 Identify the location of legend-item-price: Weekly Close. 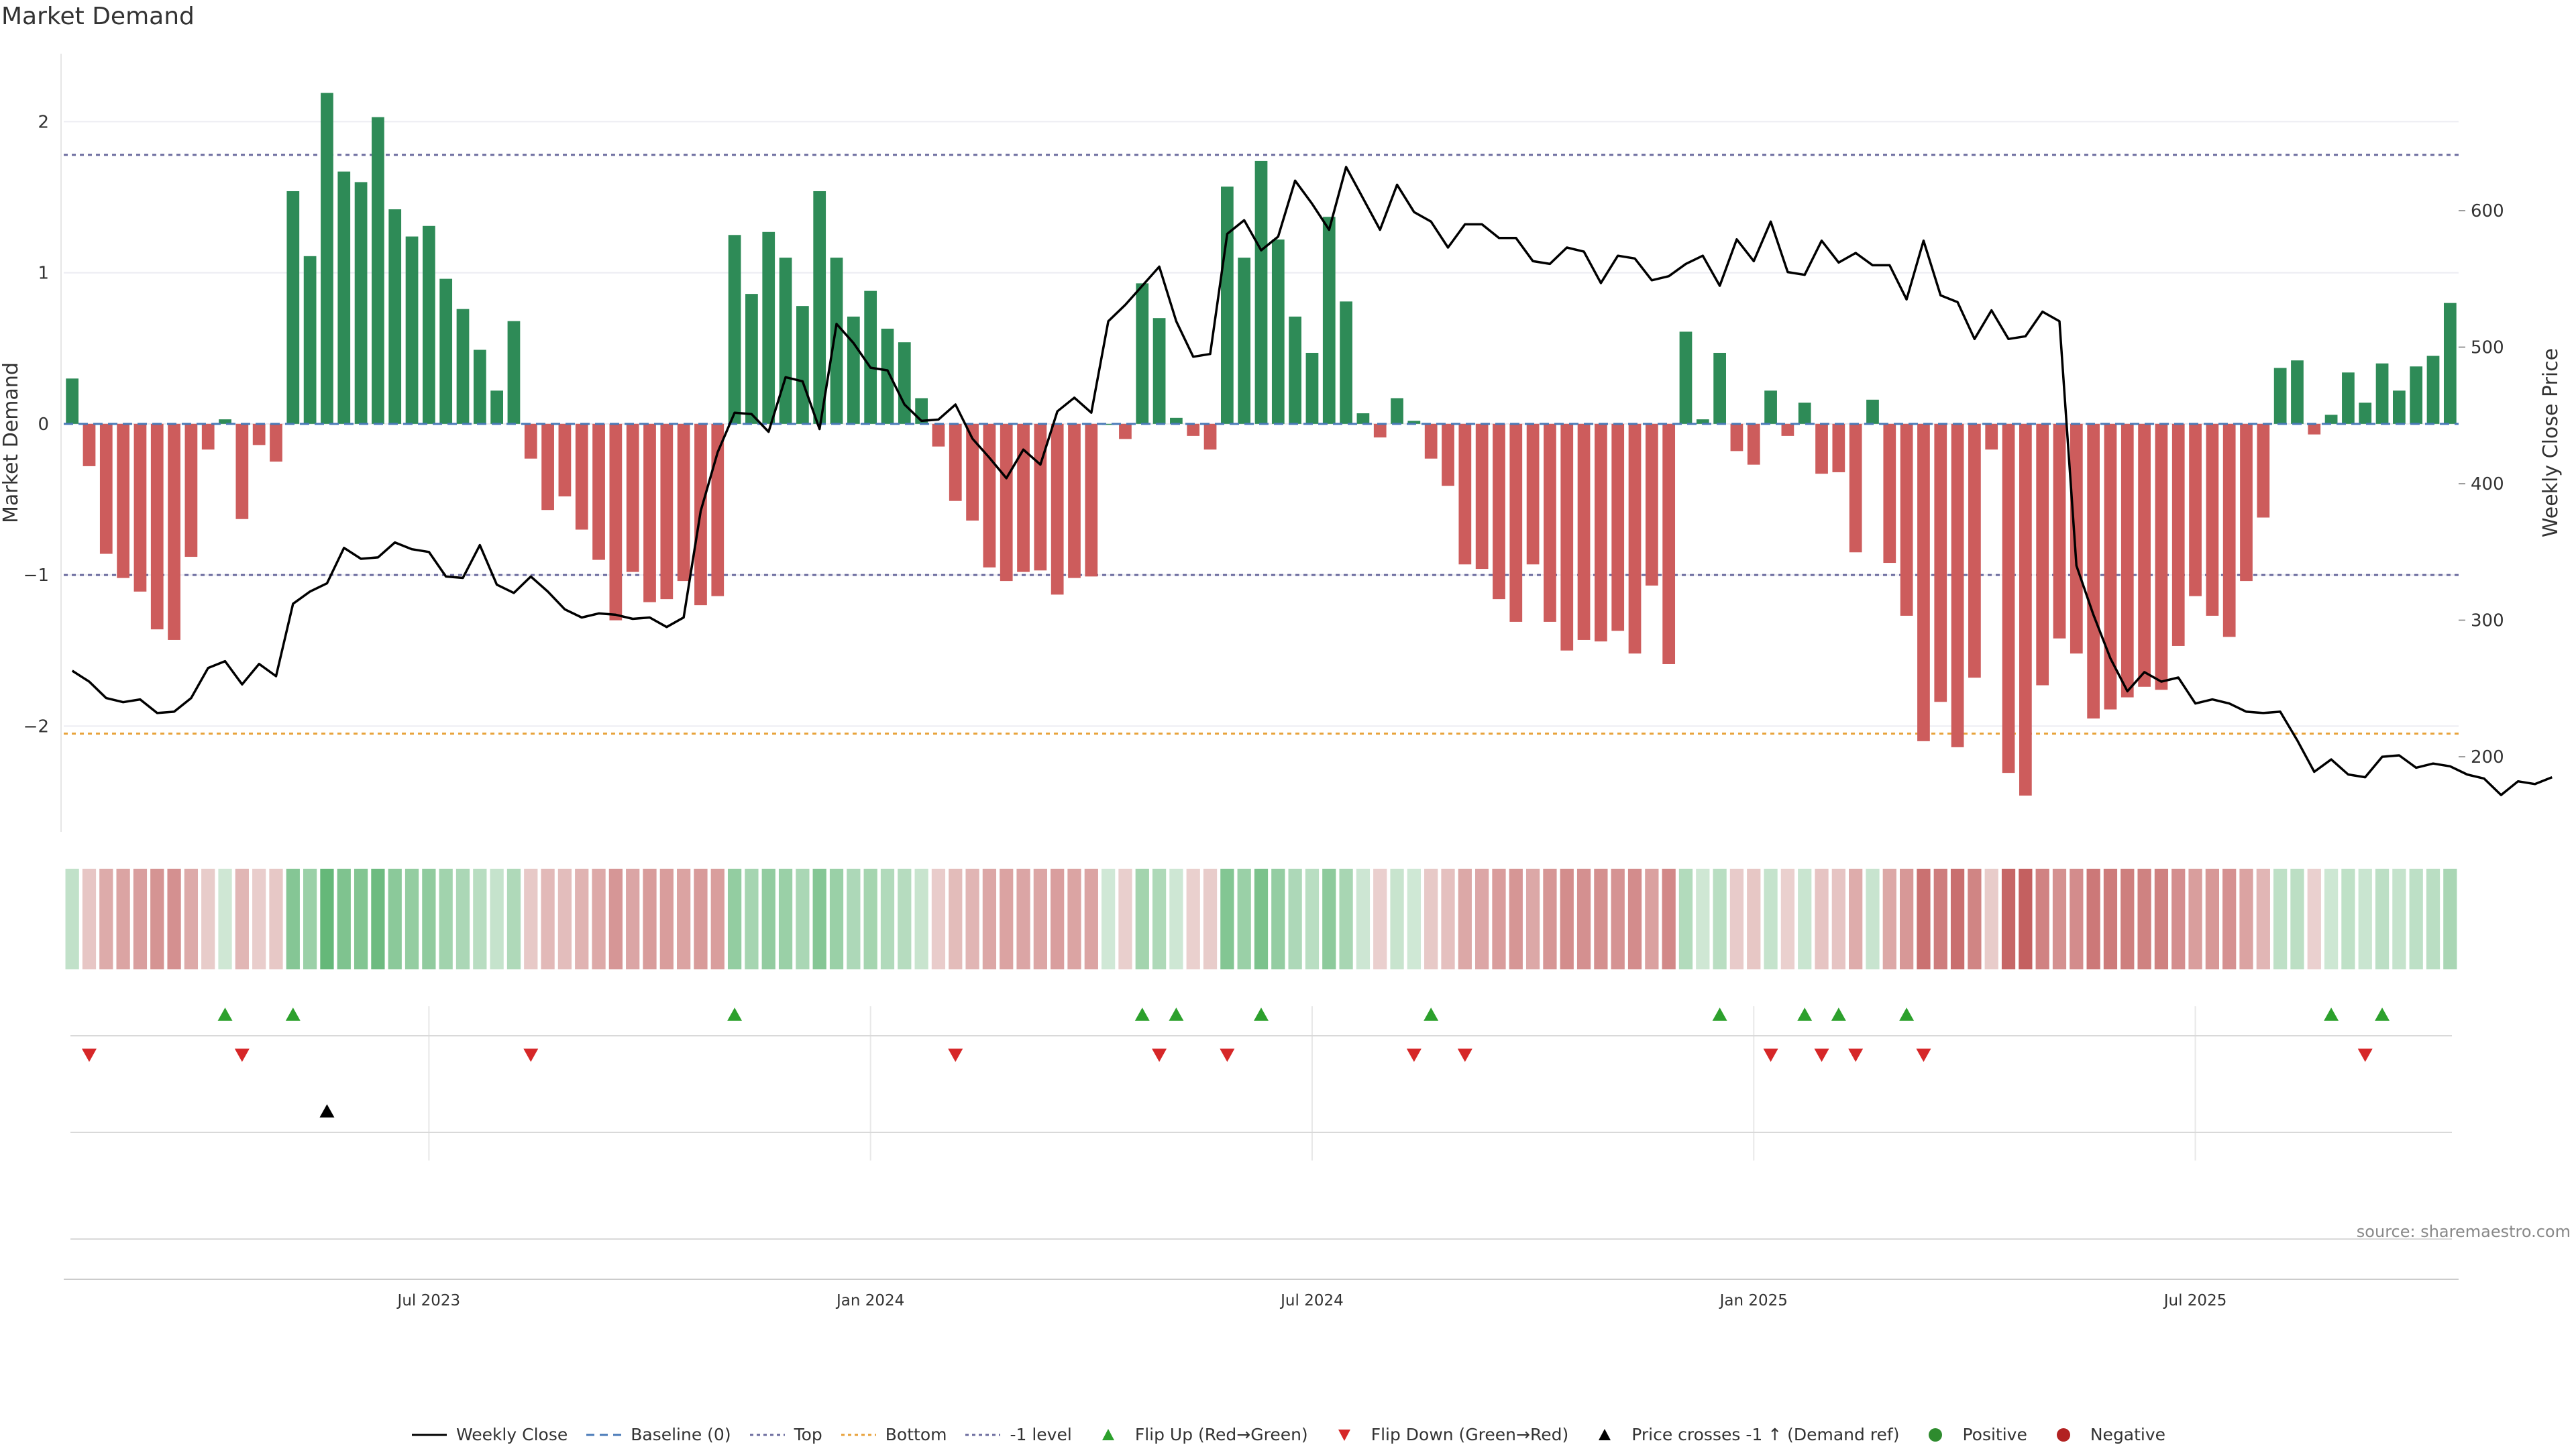
(489, 1434).